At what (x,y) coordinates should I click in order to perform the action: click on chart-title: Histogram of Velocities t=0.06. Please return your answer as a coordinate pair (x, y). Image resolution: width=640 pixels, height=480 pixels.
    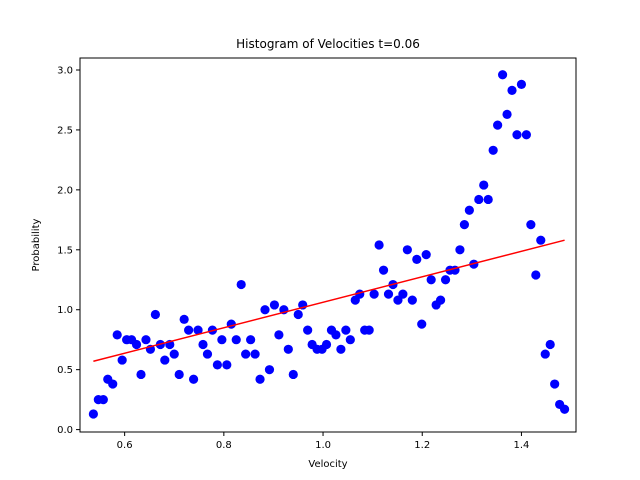
    Looking at the image, I should click on (328, 44).